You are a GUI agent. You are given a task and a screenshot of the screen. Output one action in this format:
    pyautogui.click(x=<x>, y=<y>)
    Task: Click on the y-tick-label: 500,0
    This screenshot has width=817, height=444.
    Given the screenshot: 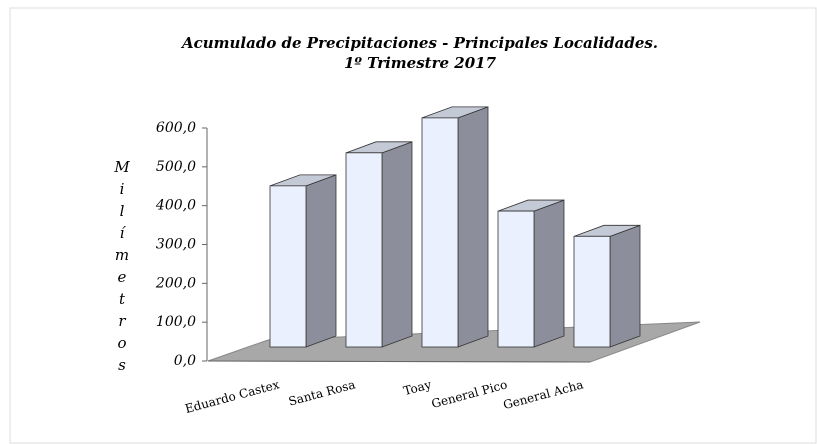 What is the action you would take?
    pyautogui.click(x=176, y=167)
    